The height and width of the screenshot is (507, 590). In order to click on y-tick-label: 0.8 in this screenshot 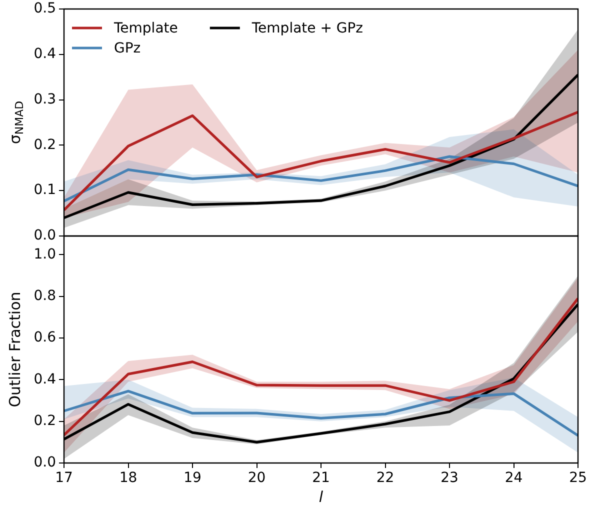, I will do `click(45, 296)`.